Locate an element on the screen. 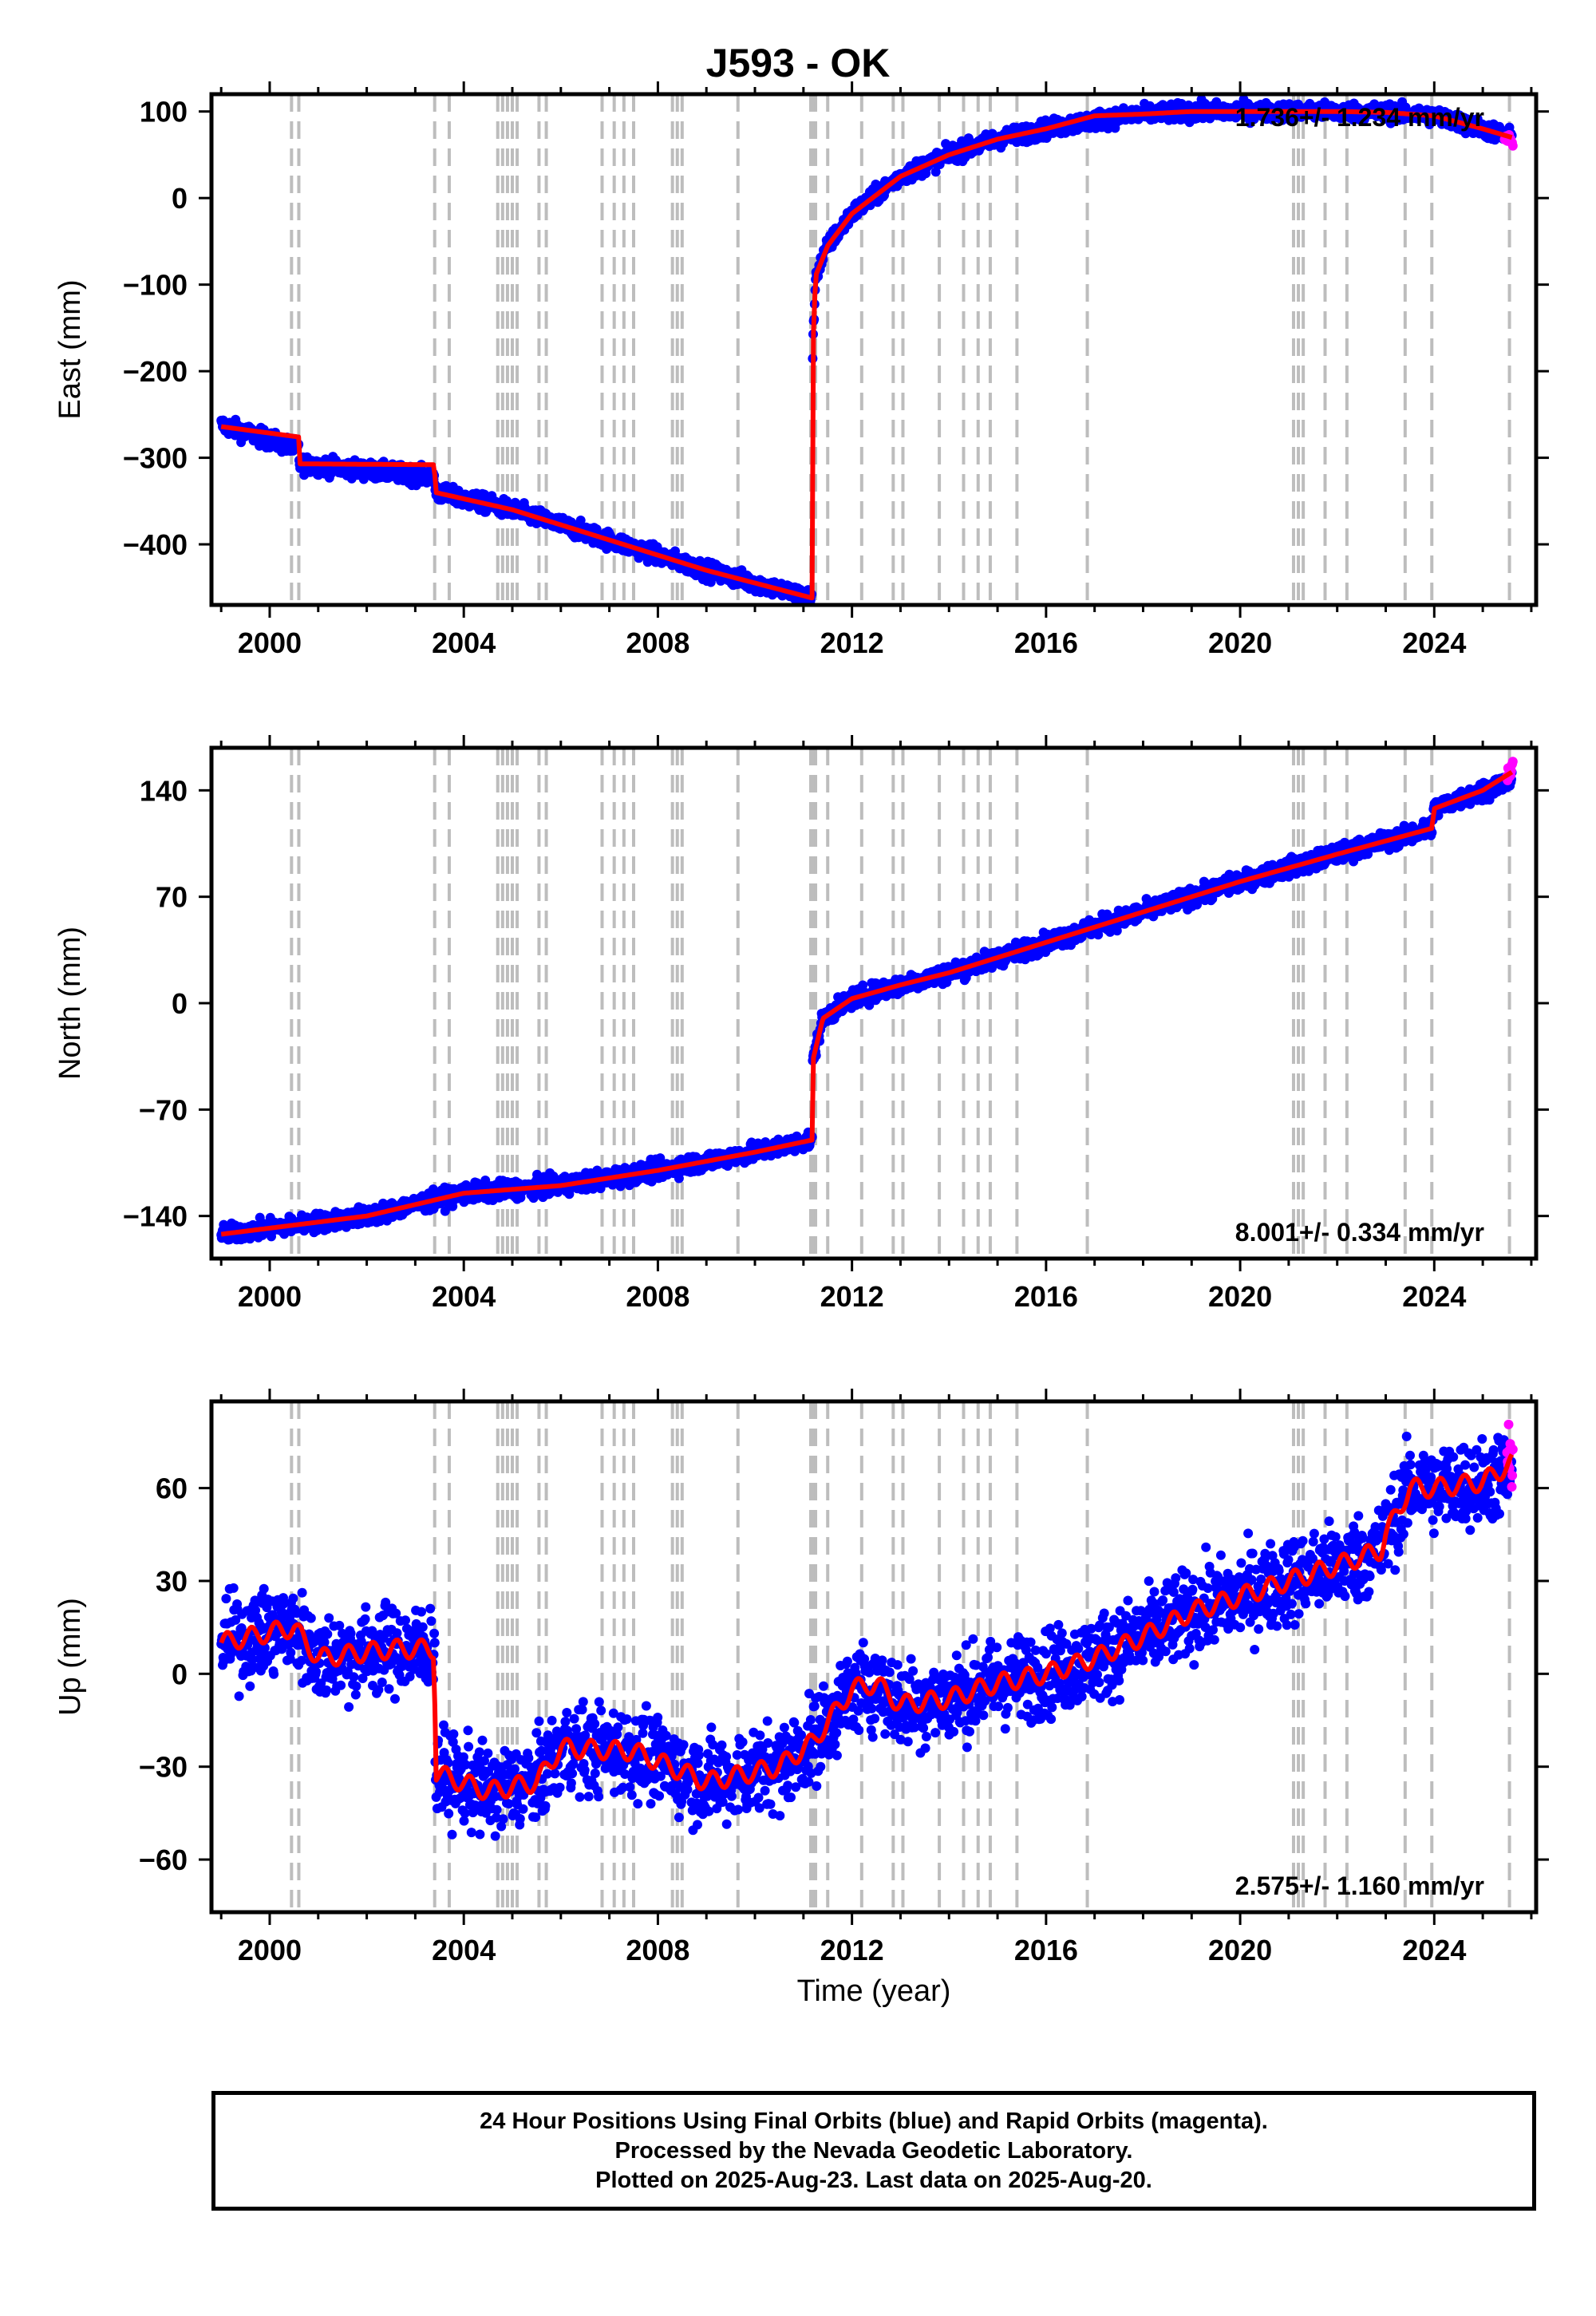  x-tick-label: 2004 is located at coordinates (464, 642).